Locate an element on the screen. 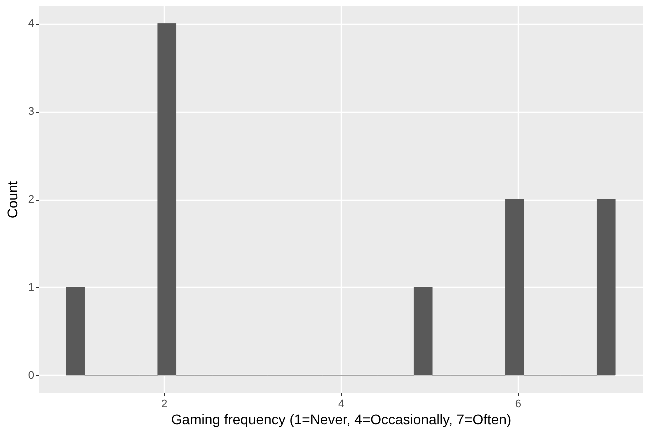 The image size is (657, 440). x-tick-label: 4 is located at coordinates (341, 404).